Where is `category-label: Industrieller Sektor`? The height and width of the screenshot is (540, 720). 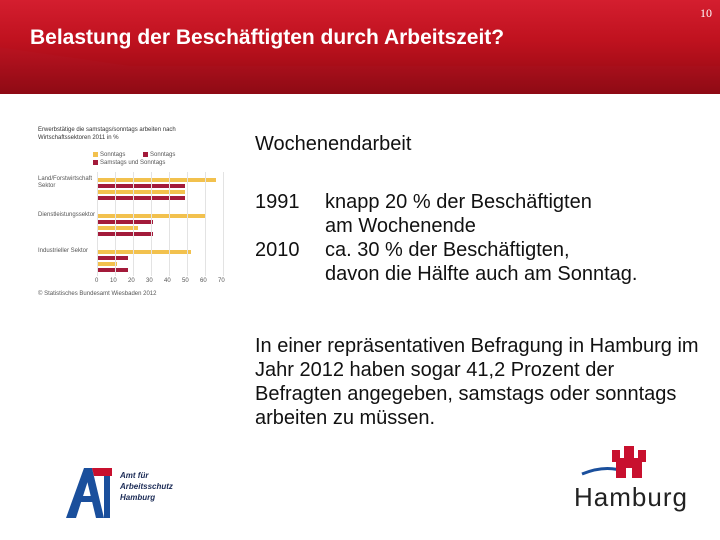 category-label: Industrieller Sektor is located at coordinates (63, 251).